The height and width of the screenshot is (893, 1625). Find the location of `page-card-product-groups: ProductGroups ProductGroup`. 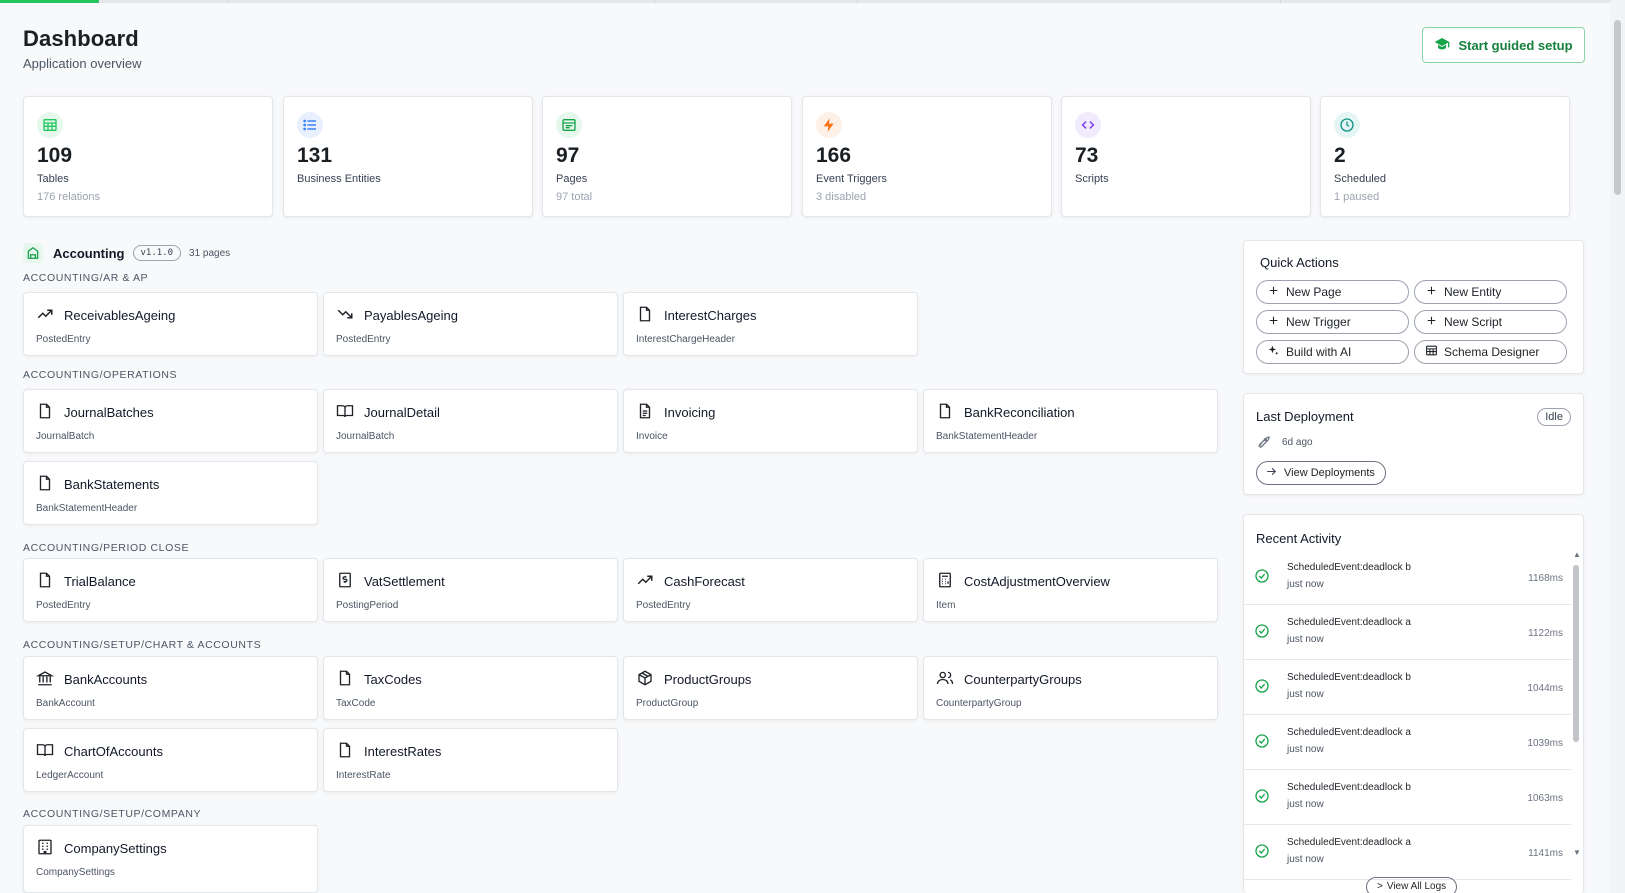

page-card-product-groups: ProductGroups ProductGroup is located at coordinates (770, 688).